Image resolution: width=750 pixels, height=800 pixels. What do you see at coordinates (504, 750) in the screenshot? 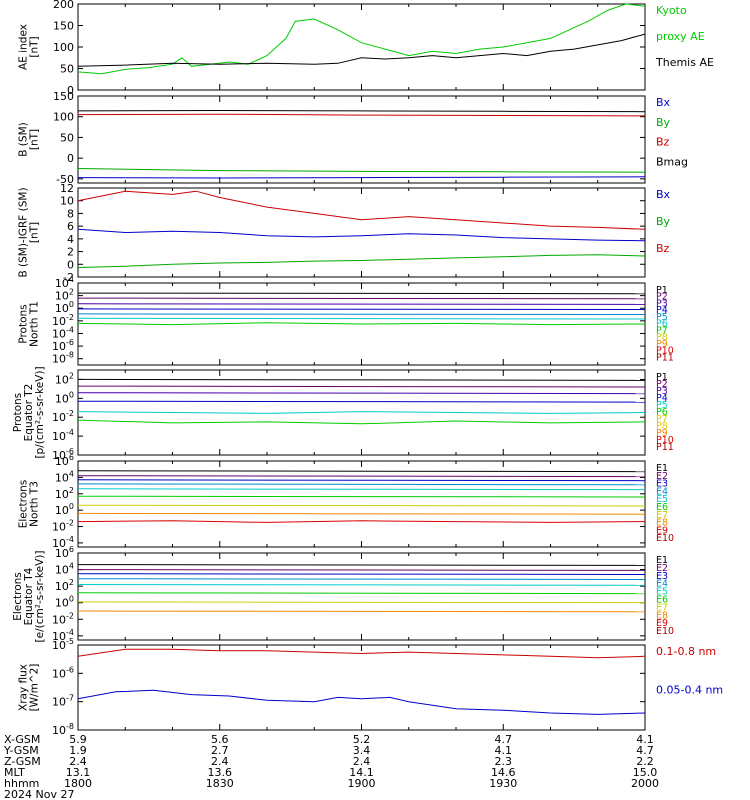
I see `orbit-value: 4.1` at bounding box center [504, 750].